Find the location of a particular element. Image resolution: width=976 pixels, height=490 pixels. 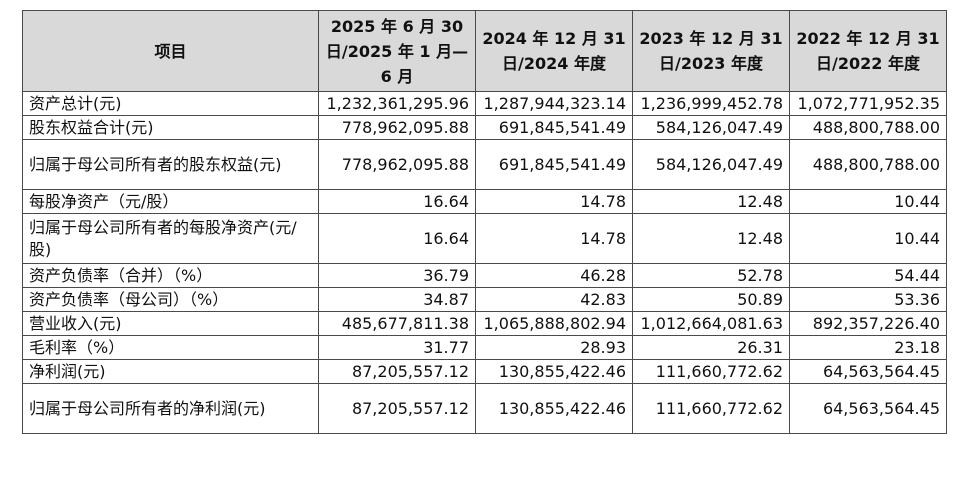

table-row: 资产负债率（合并）（%） 36.79 46.28 52.78 54.44 is located at coordinates (484, 275).